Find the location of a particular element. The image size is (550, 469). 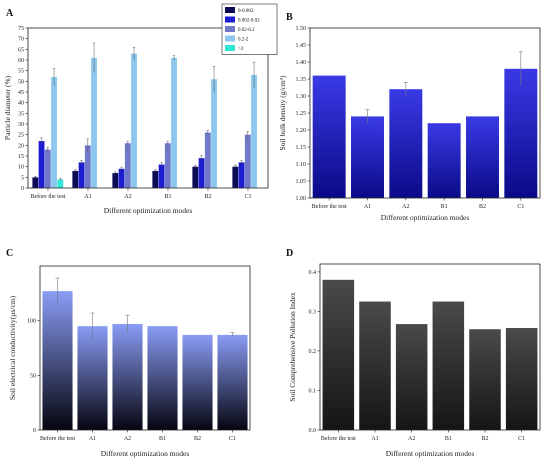

y-tick-label: 55 is located at coordinates (21, 72).